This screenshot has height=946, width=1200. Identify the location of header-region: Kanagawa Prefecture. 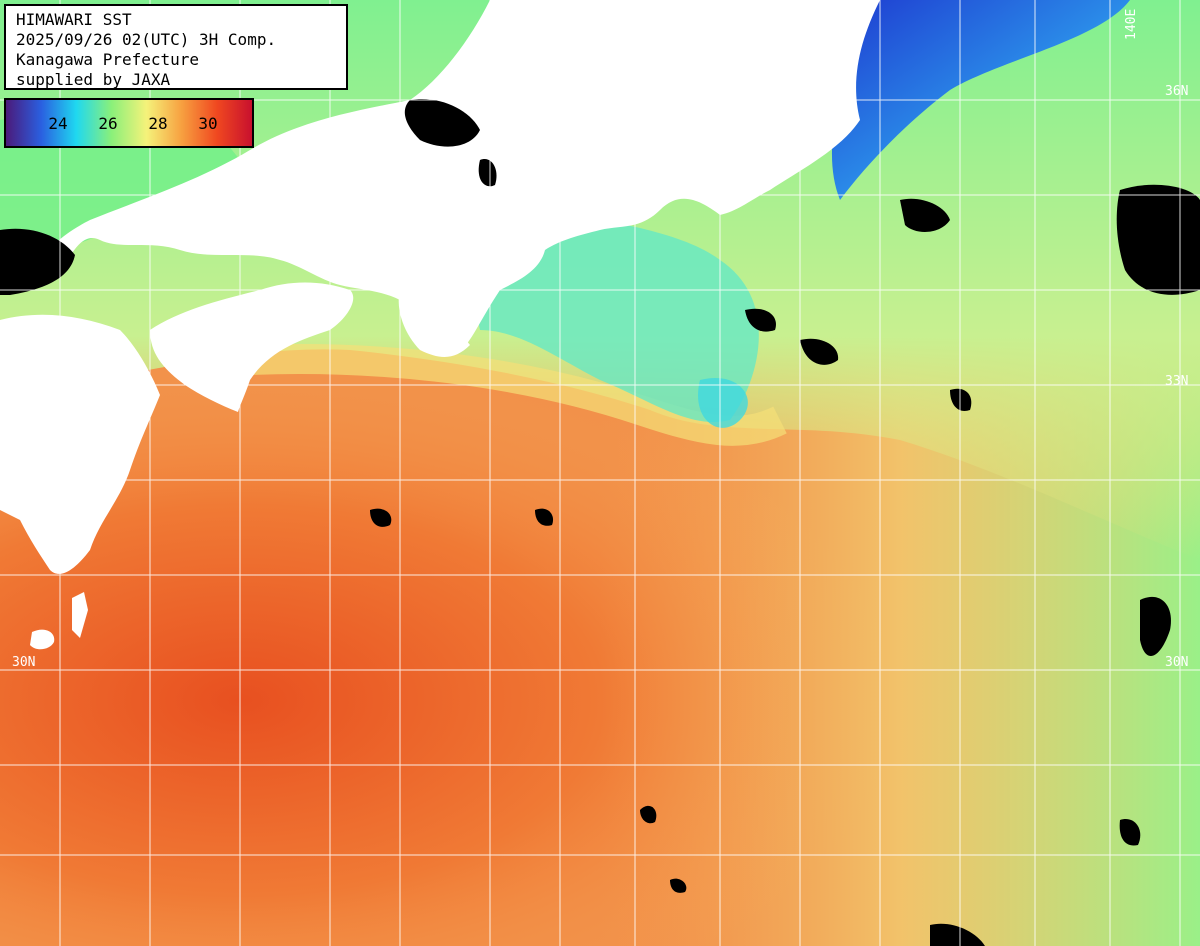
(108, 59).